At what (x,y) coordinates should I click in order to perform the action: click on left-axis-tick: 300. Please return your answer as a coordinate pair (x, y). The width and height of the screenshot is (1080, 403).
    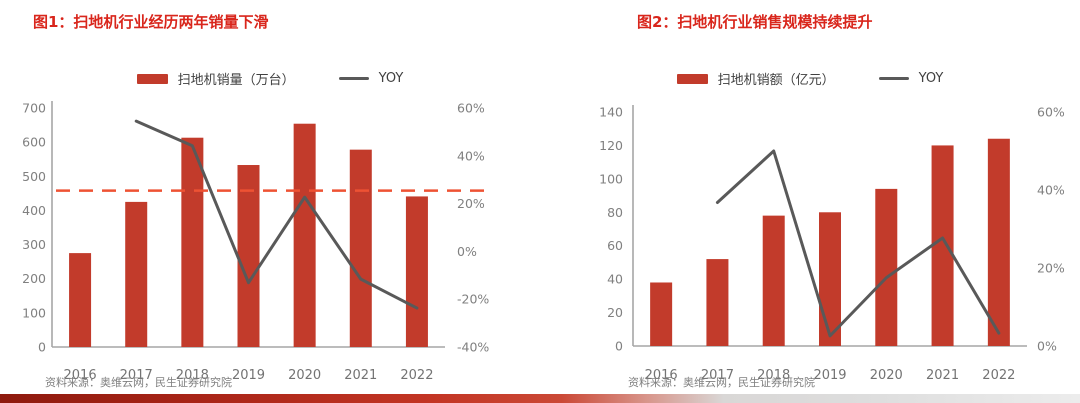
    Looking at the image, I should click on (34, 244).